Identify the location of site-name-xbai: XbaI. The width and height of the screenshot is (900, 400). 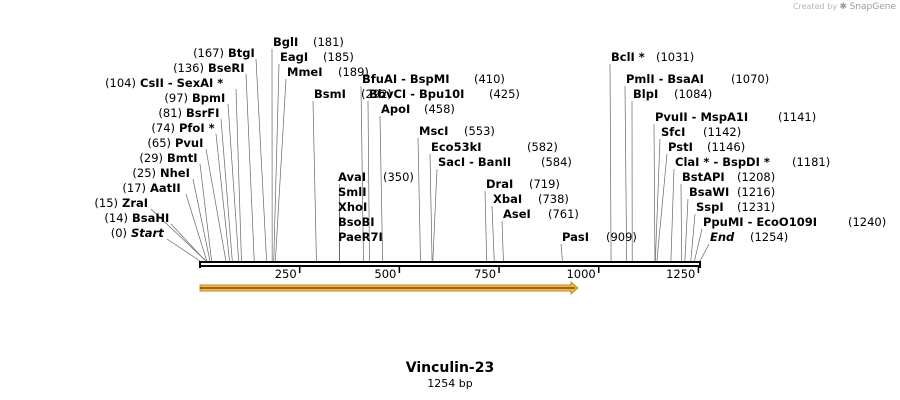
(507, 199).